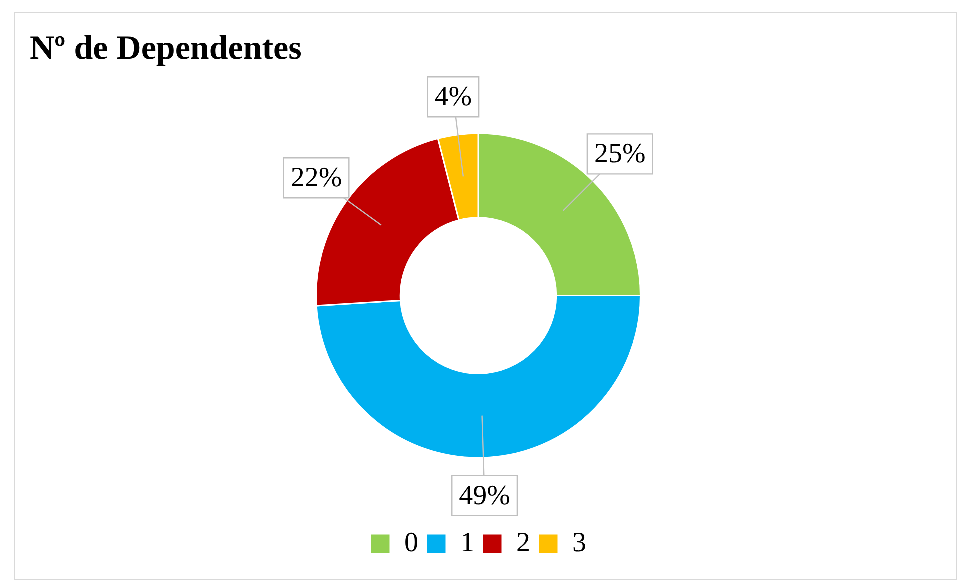  I want to click on data-label: 22%, so click(316, 178).